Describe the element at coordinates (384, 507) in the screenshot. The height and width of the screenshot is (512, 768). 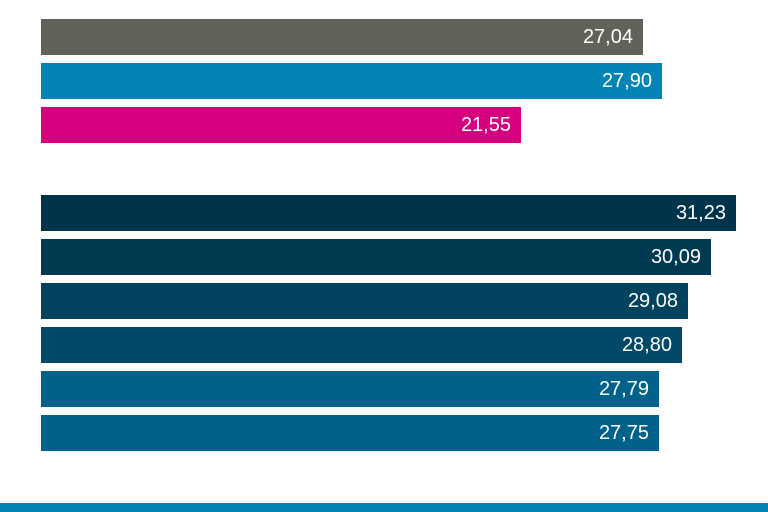
I see `bottom-accent-stripe` at that location.